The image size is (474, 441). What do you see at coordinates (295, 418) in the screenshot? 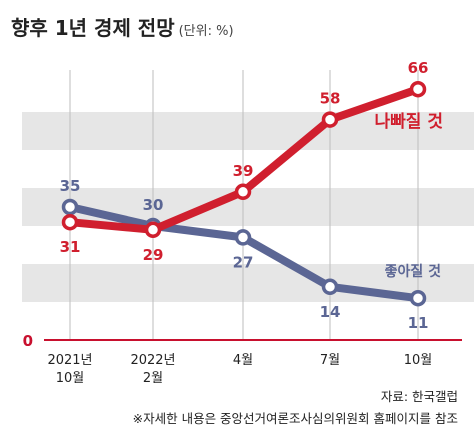
I see `reference-note: ※자세한 내용은 중앙선거여론조사심의위원회 홈페이지를 참조` at bounding box center [295, 418].